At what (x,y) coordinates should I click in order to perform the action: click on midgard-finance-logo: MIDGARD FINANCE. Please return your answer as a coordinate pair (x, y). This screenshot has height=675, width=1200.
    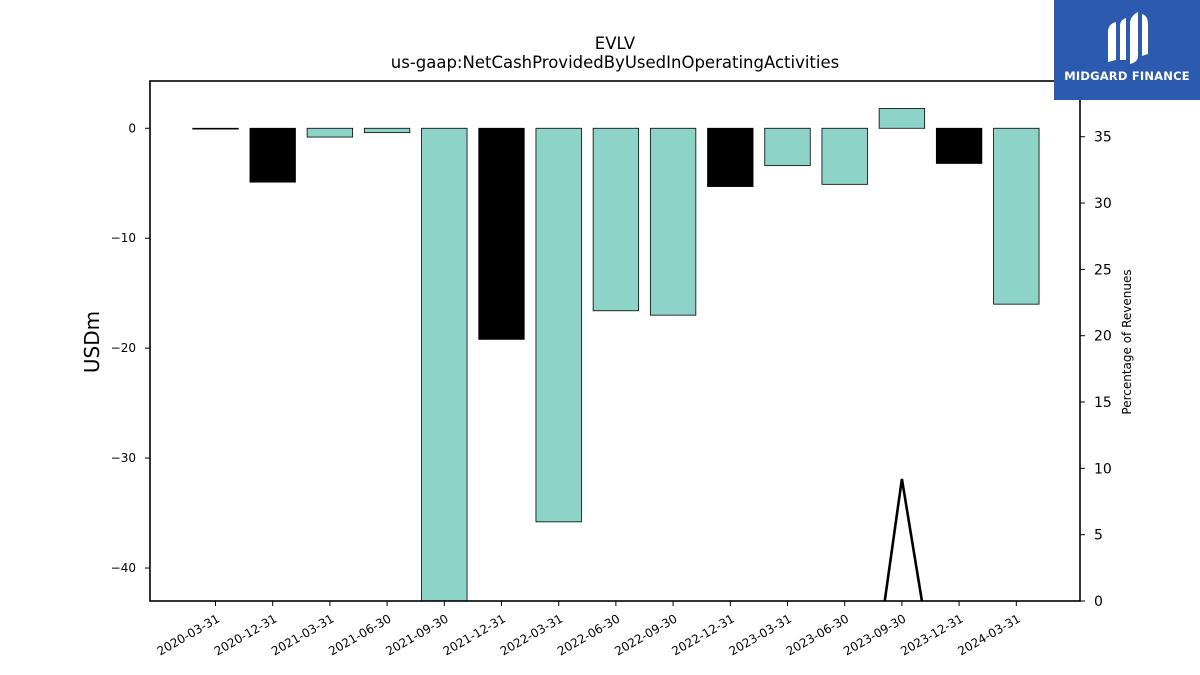
    Looking at the image, I should click on (1127, 50).